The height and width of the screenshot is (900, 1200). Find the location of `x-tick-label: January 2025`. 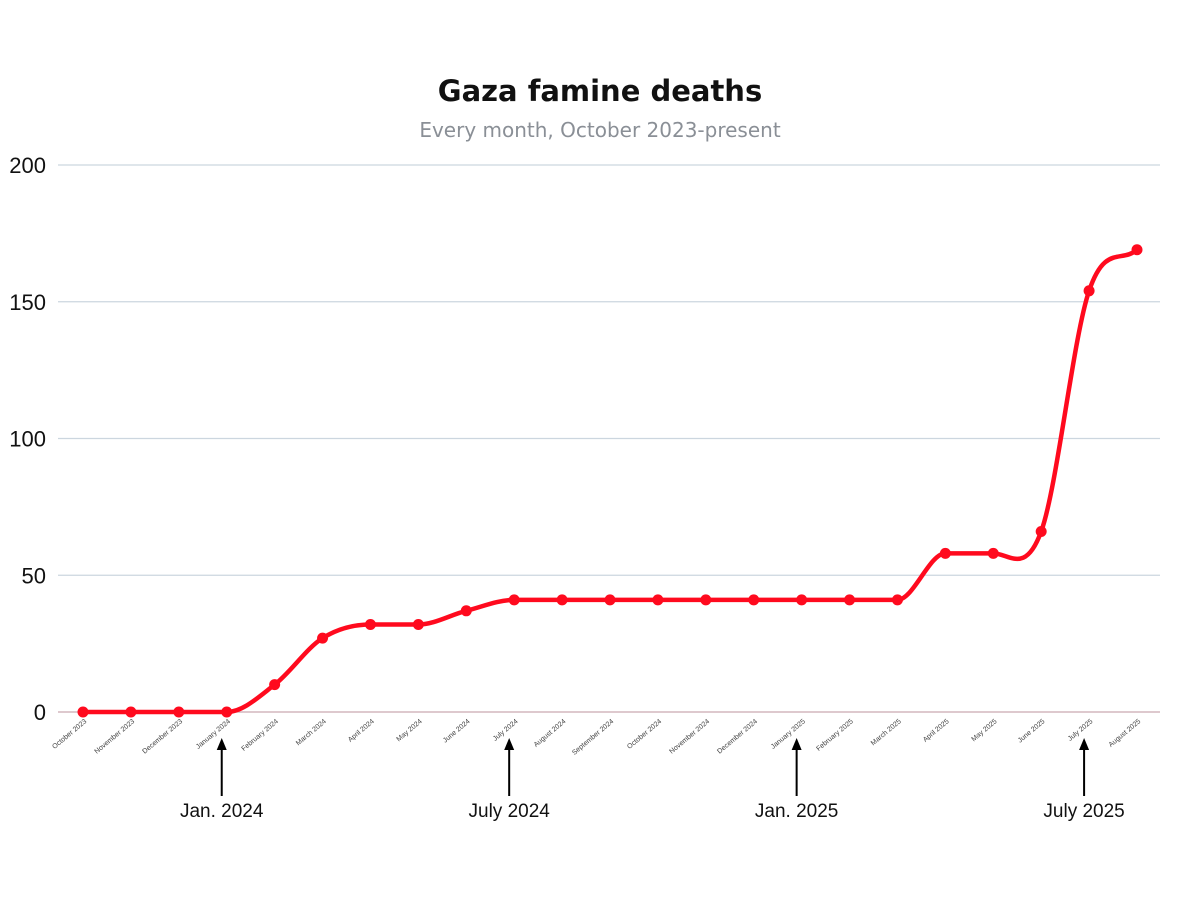

x-tick-label: January 2025 is located at coordinates (788, 734).